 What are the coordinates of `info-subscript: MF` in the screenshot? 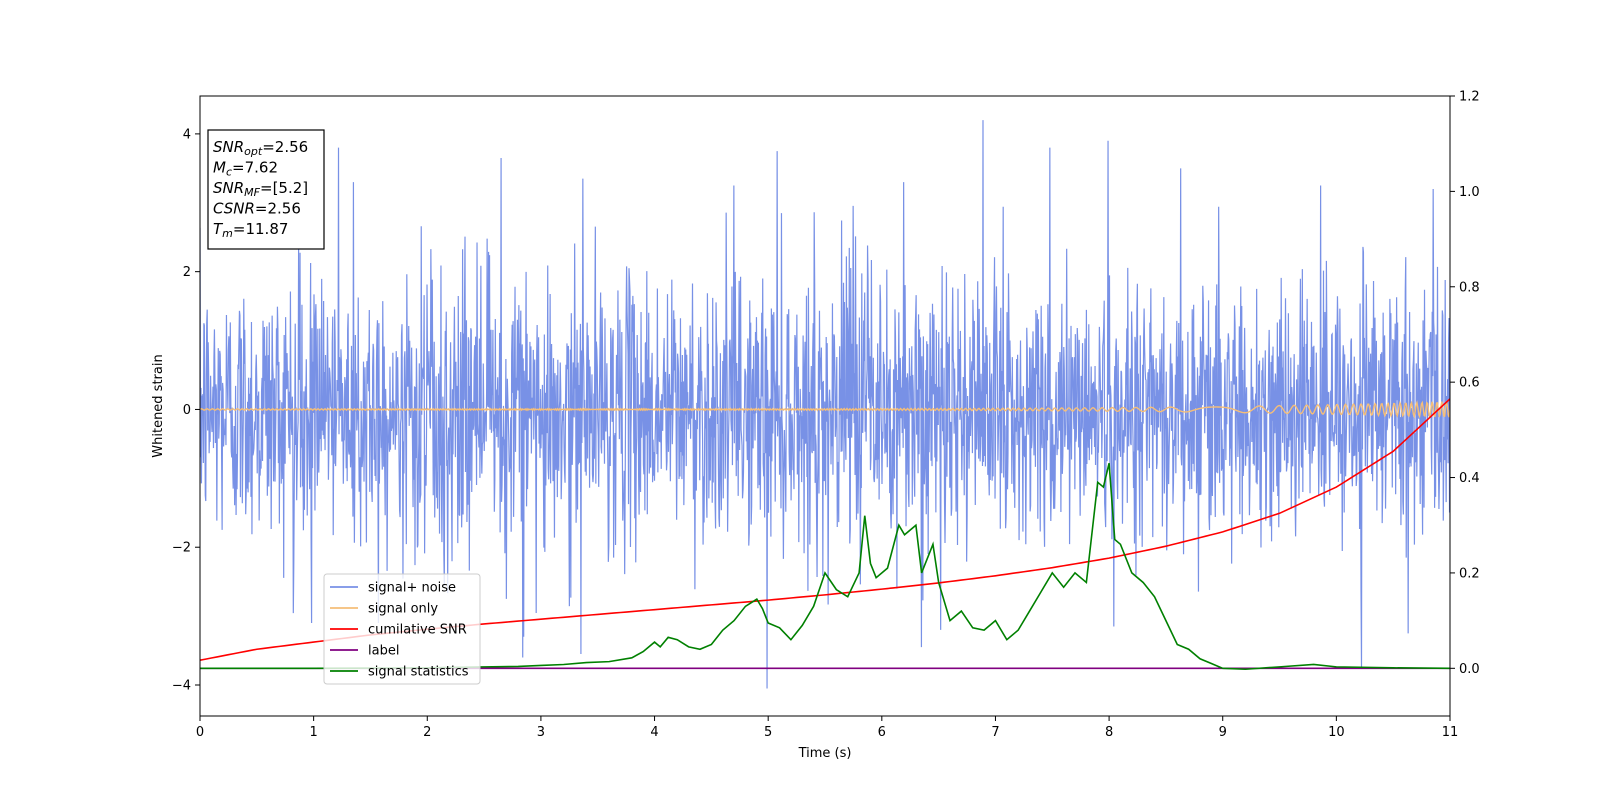 It's located at (252, 192).